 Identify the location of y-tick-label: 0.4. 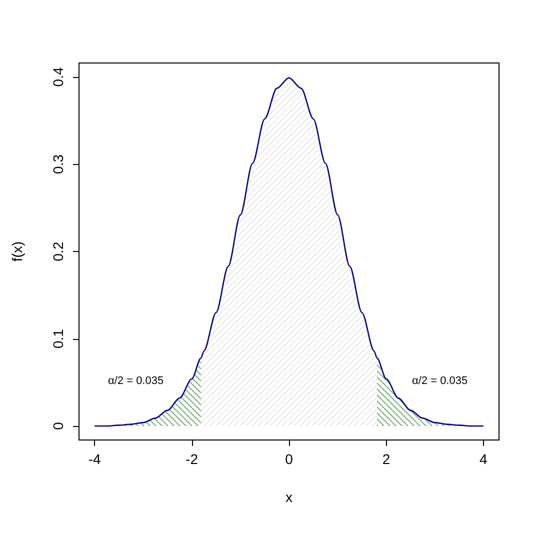
(58, 77).